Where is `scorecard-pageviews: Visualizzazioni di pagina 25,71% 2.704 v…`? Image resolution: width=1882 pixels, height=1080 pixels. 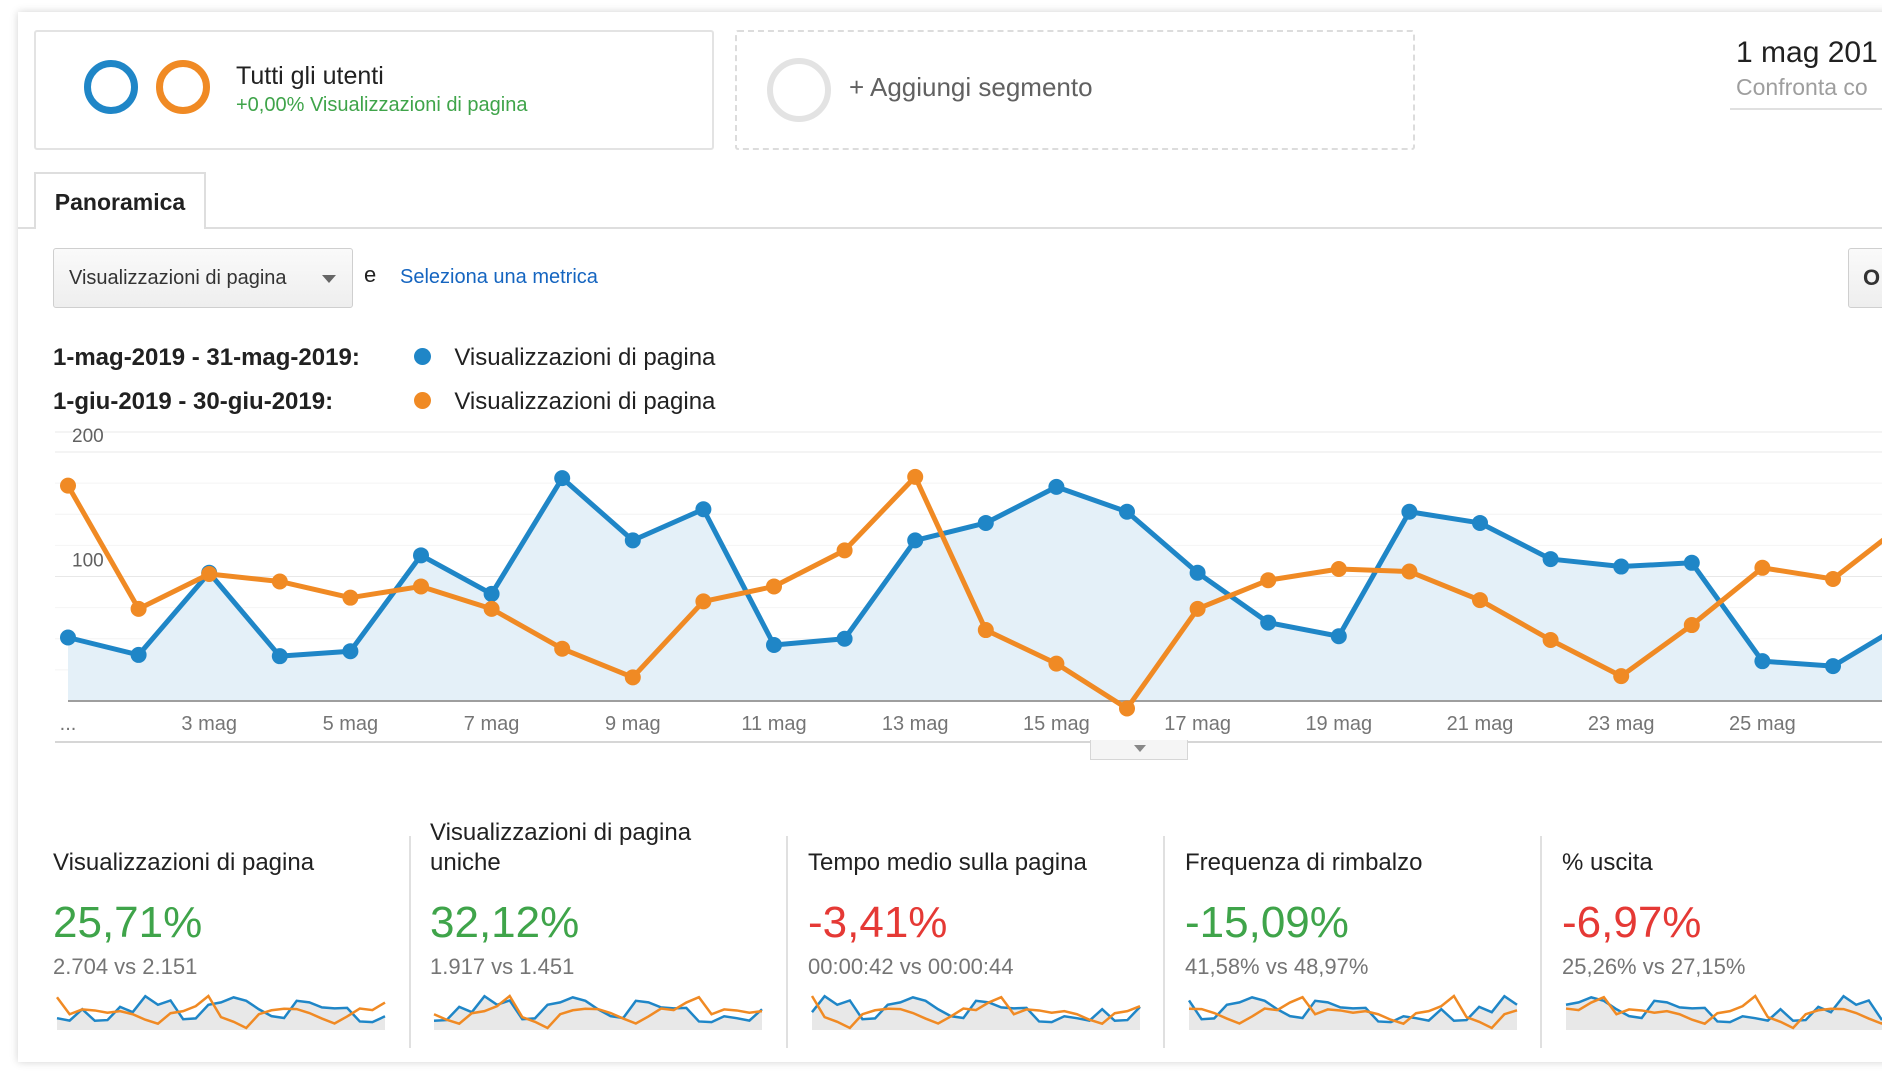
scorecard-pageviews: Visualizzazioni di pagina 25,71% 2.704 v… is located at coordinates (233, 938).